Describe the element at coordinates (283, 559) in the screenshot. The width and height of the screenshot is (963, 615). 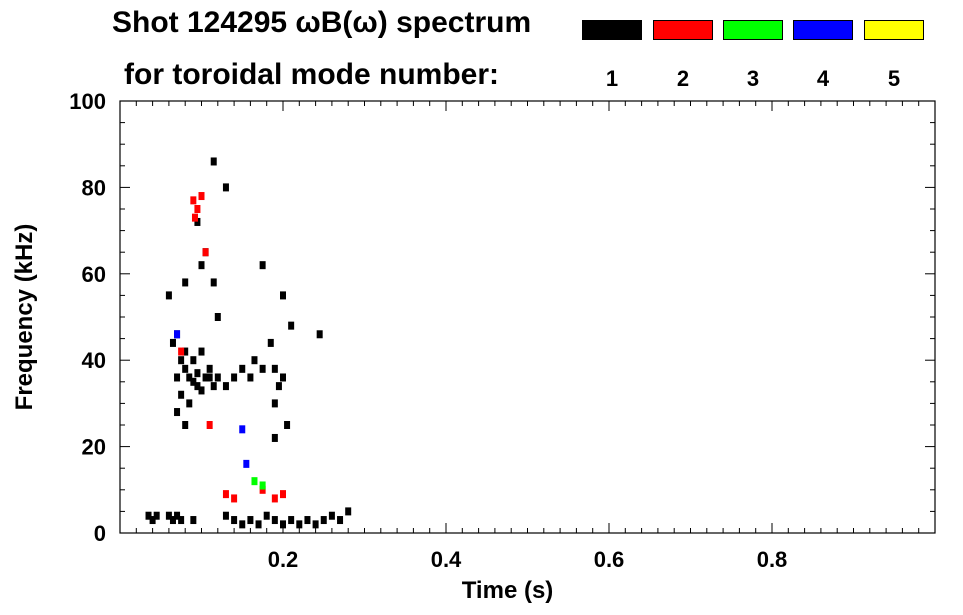
I see `x-tick-label: 0.2` at that location.